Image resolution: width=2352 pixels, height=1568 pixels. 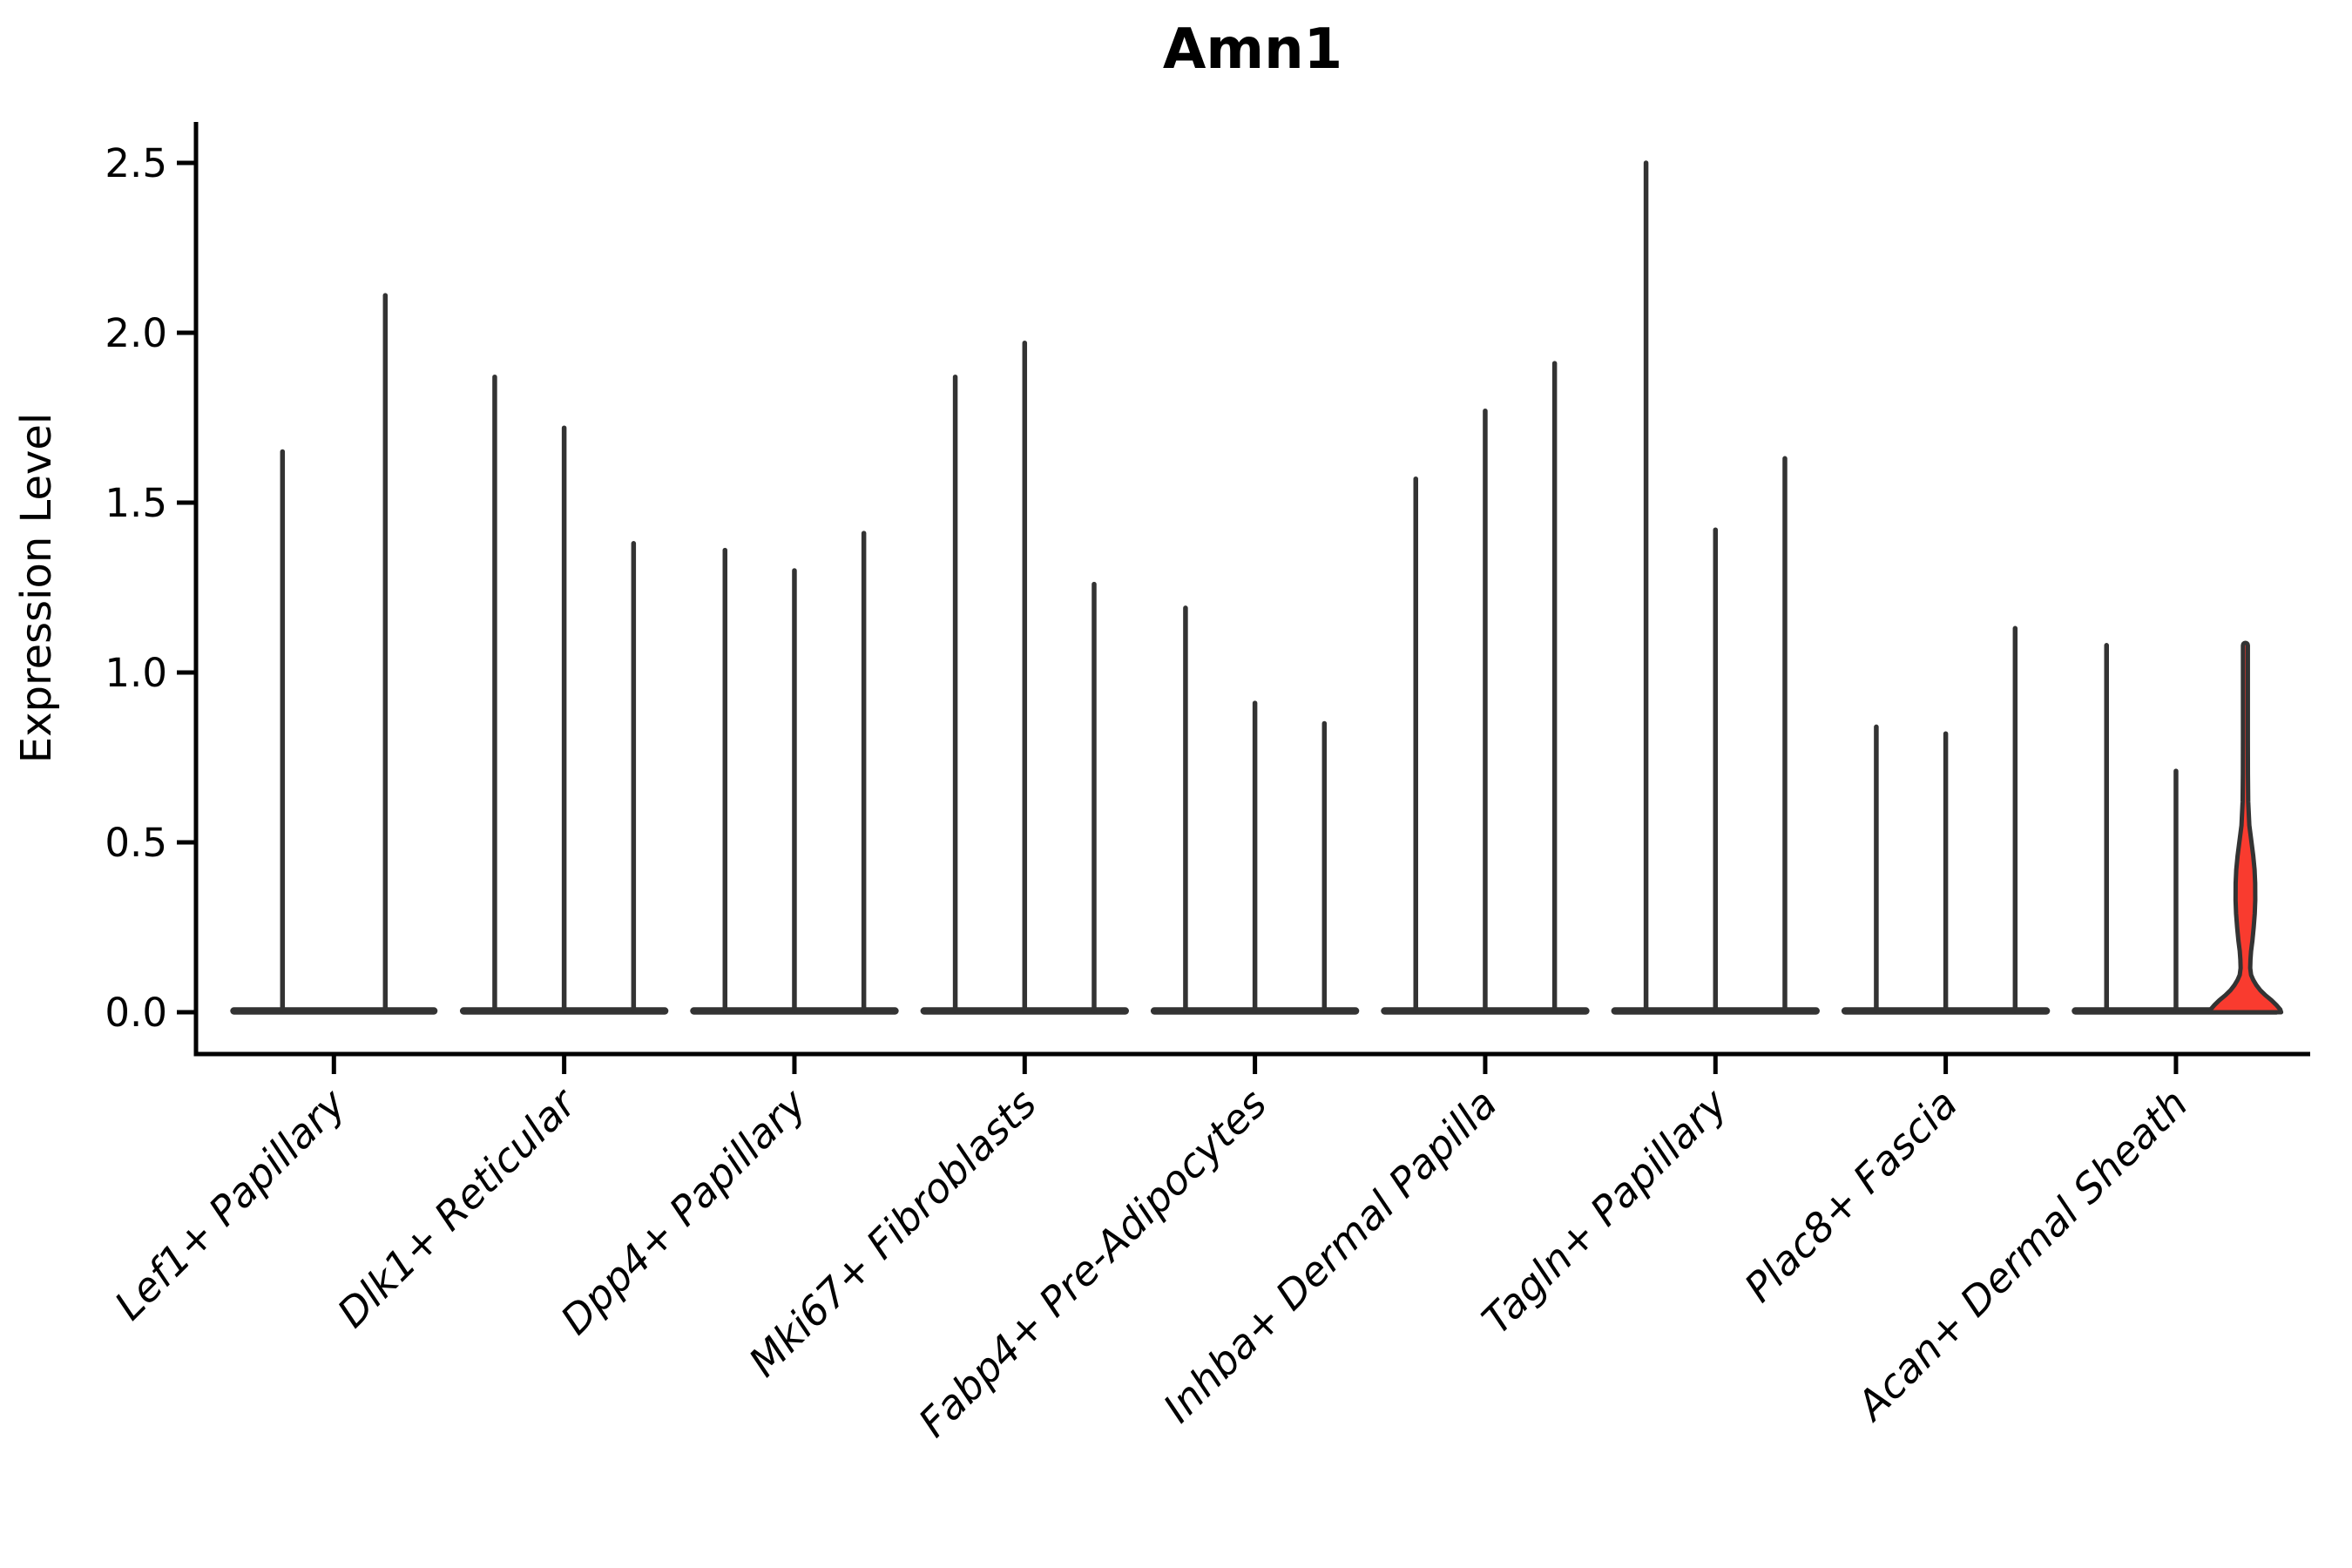 I want to click on y-tick-label: 1.5, so click(x=136, y=503).